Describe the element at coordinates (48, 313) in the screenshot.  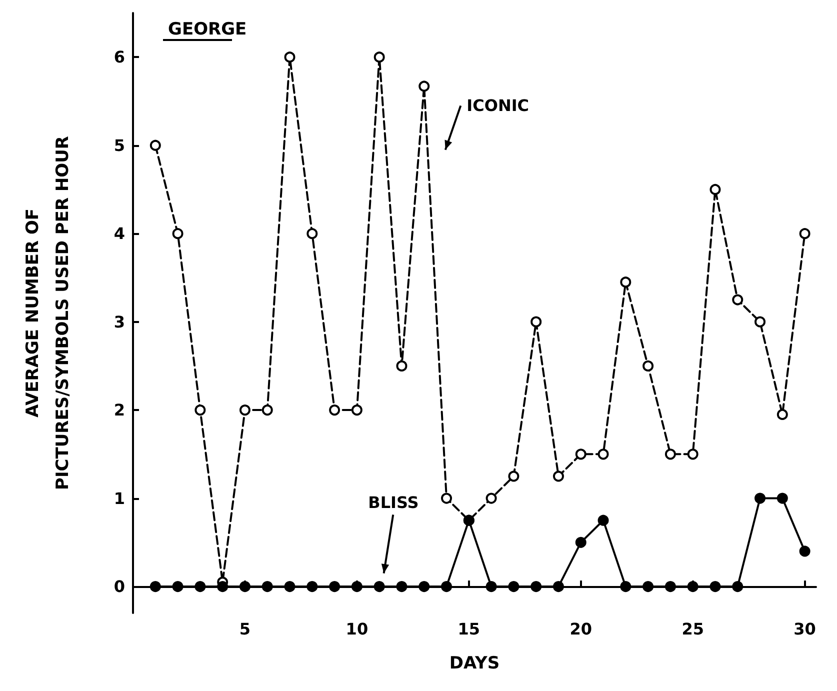
I see `y-axis-title: AVERAGE NUMBER OF PICTURES/SYMBOLS USED PER HOUR` at that location.